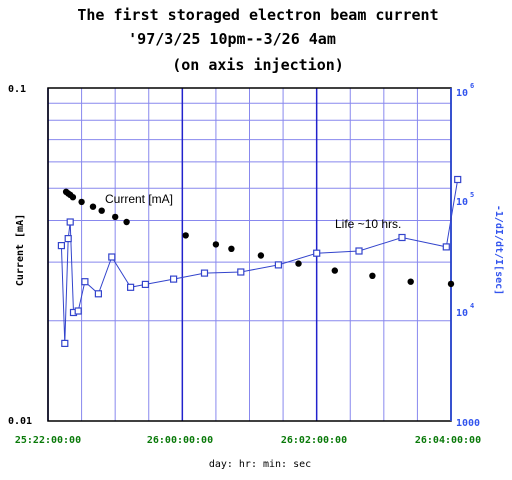 The width and height of the screenshot is (512, 480). Describe the element at coordinates (260, 464) in the screenshot. I see `x-axis-label: day: hr: min: sec` at that location.